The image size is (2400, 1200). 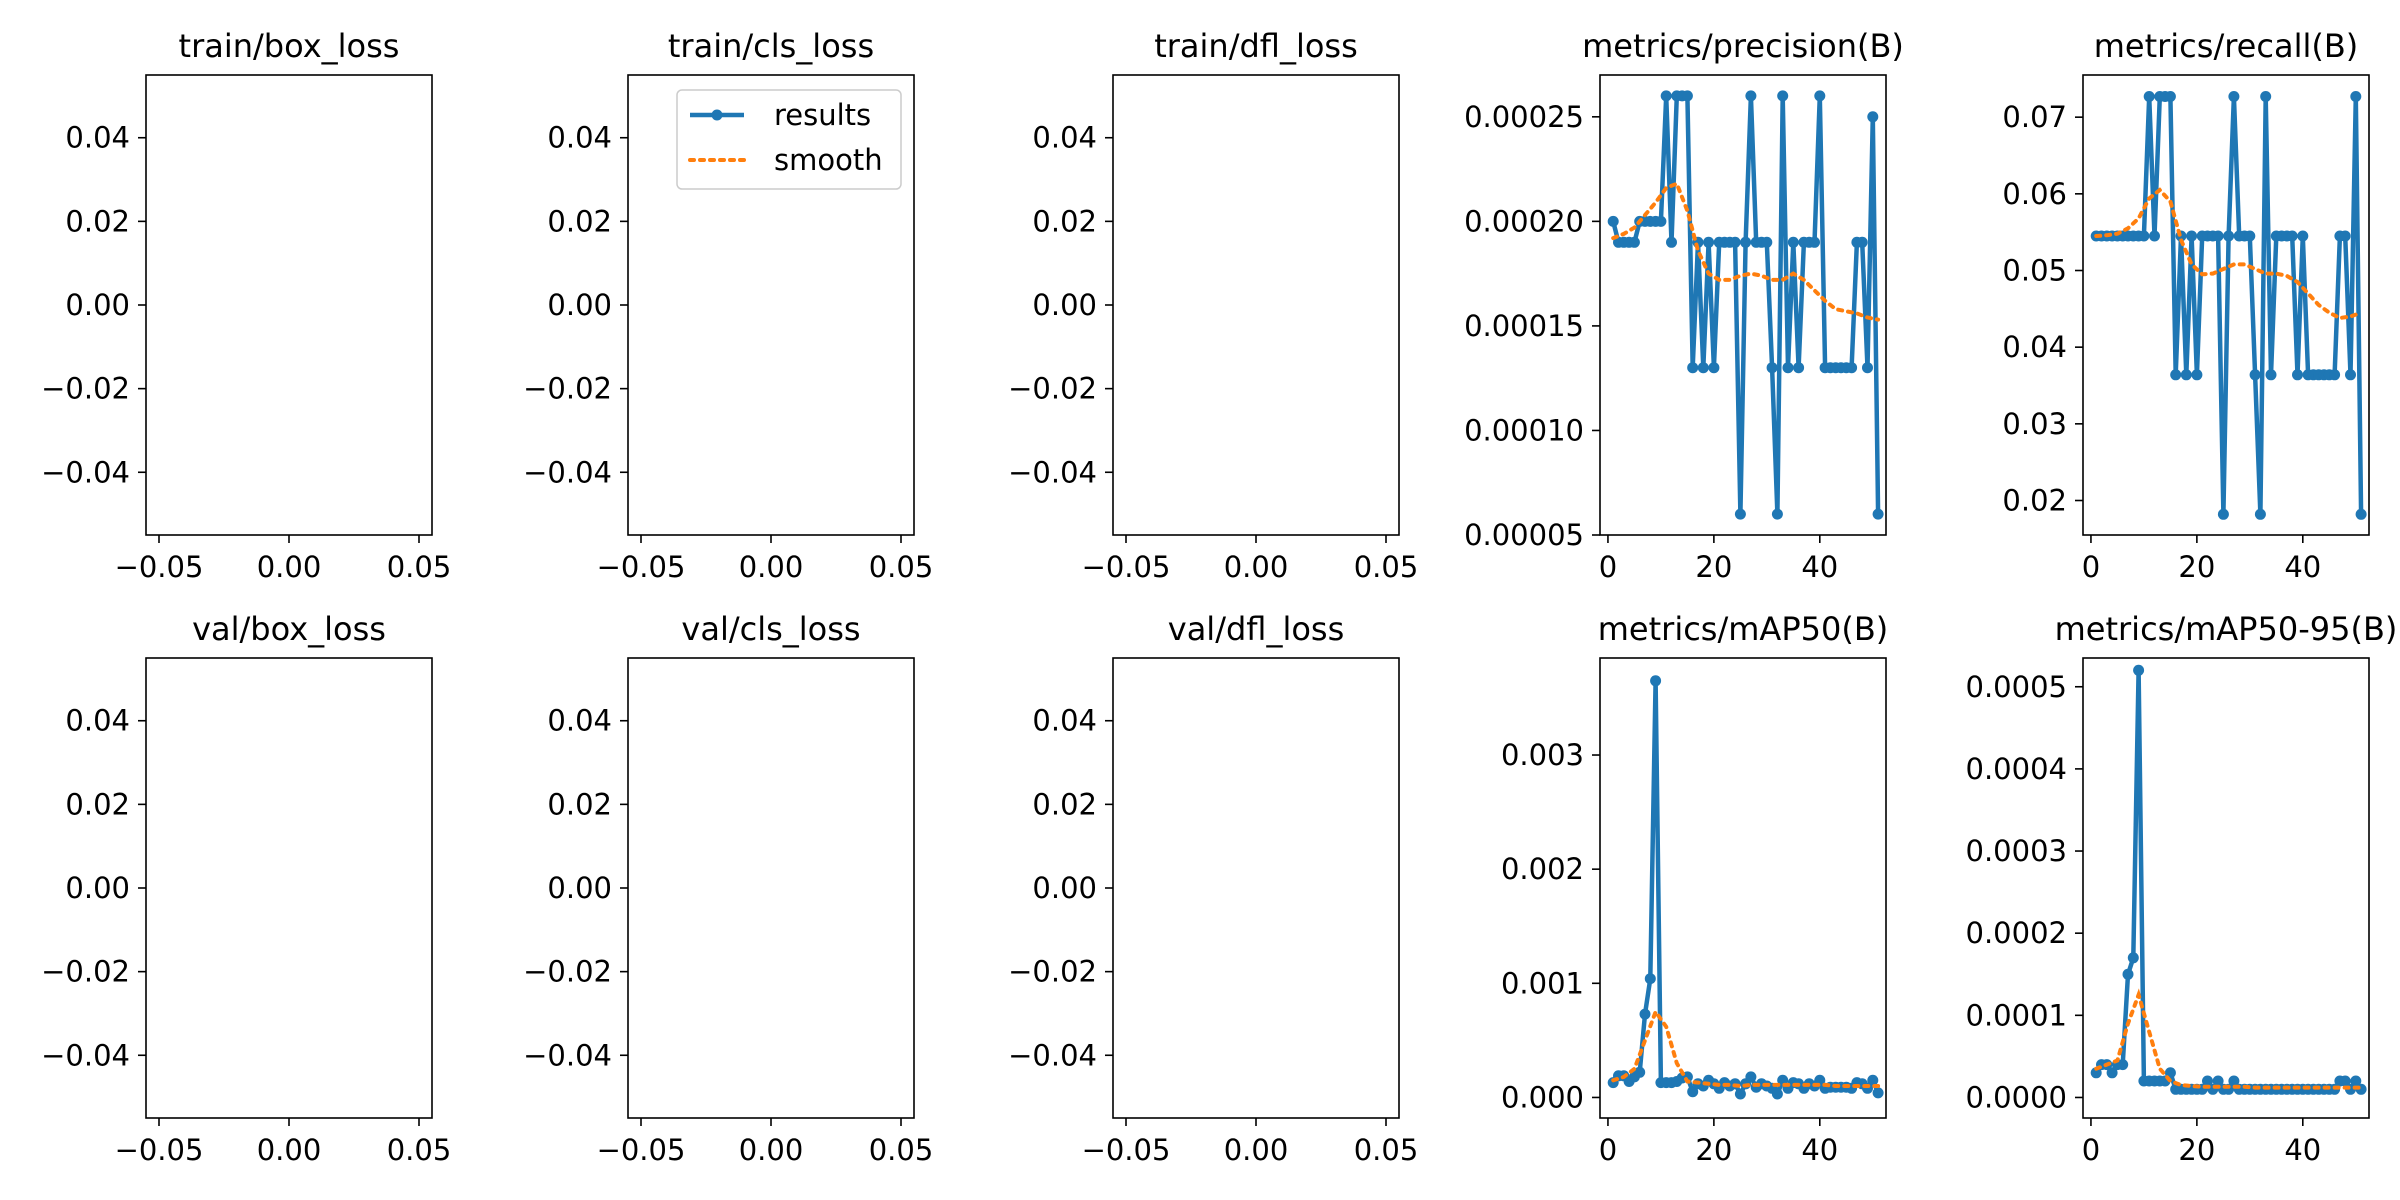 What do you see at coordinates (2016, 769) in the screenshot?
I see `y-tick-label: 0.0004` at bounding box center [2016, 769].